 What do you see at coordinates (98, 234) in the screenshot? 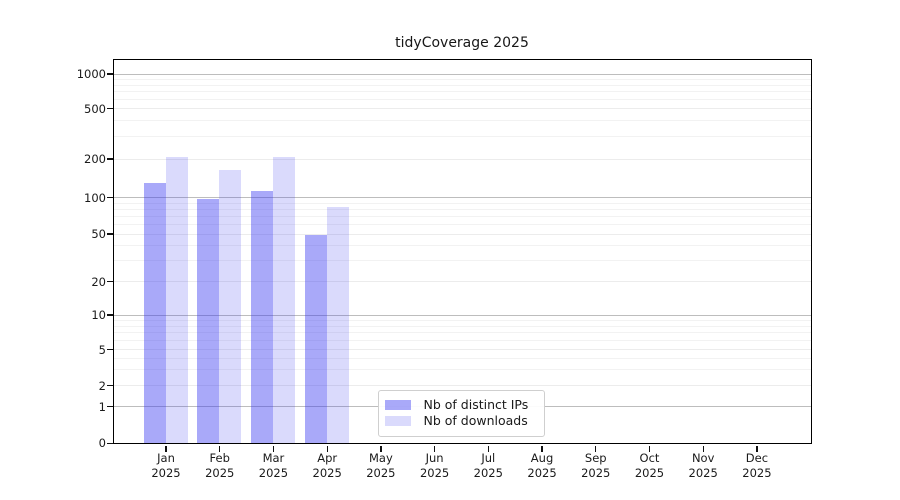
I see `y-tick-label: 50` at bounding box center [98, 234].